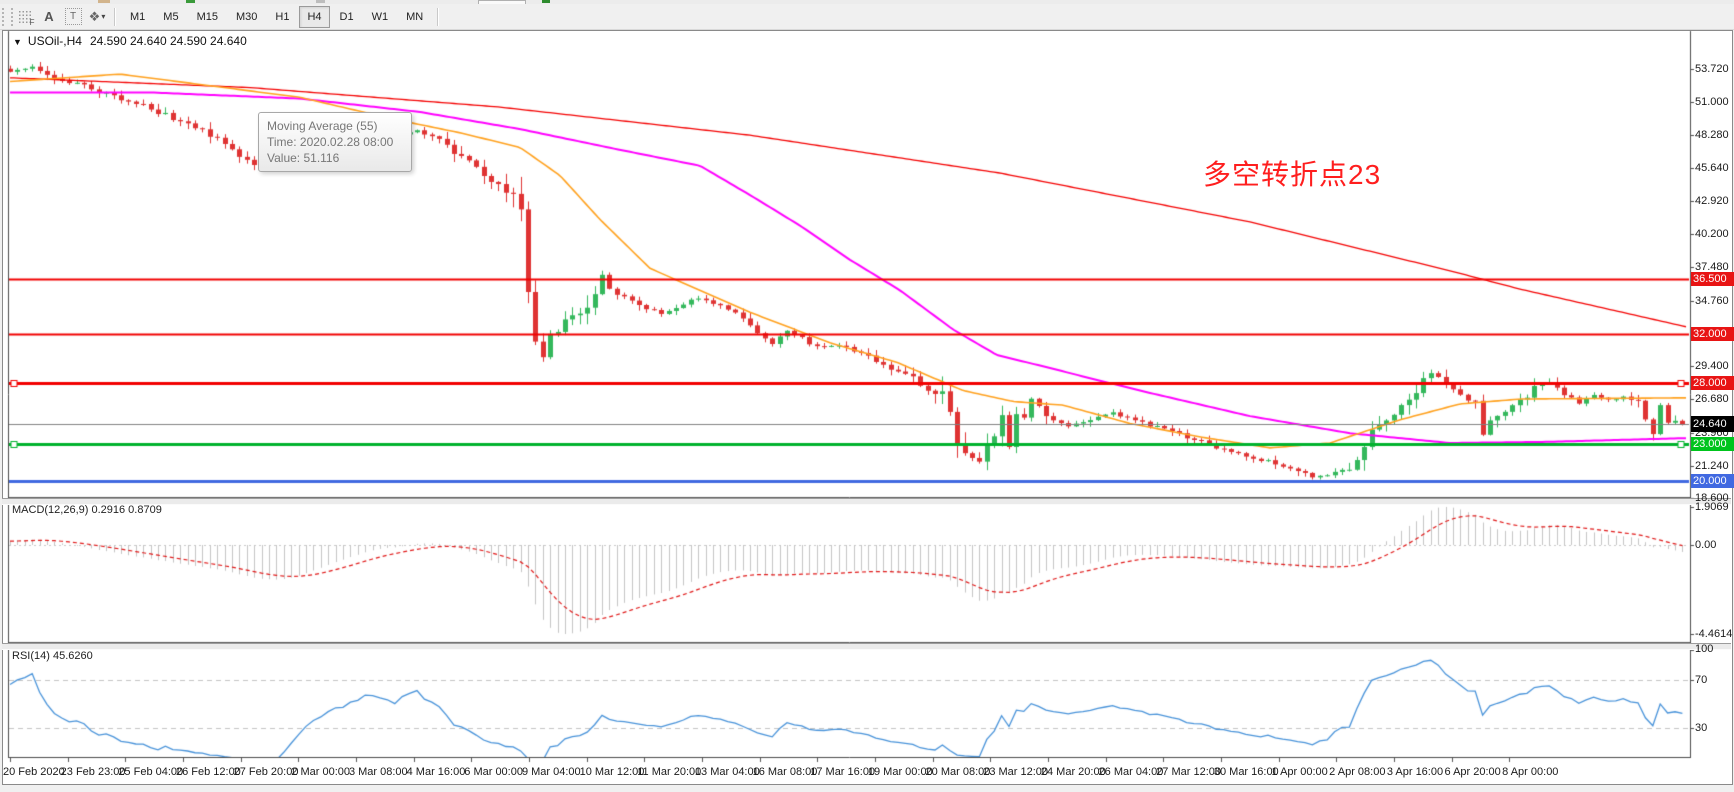  I want to click on price-tick-label: 48.280, so click(1712, 135).